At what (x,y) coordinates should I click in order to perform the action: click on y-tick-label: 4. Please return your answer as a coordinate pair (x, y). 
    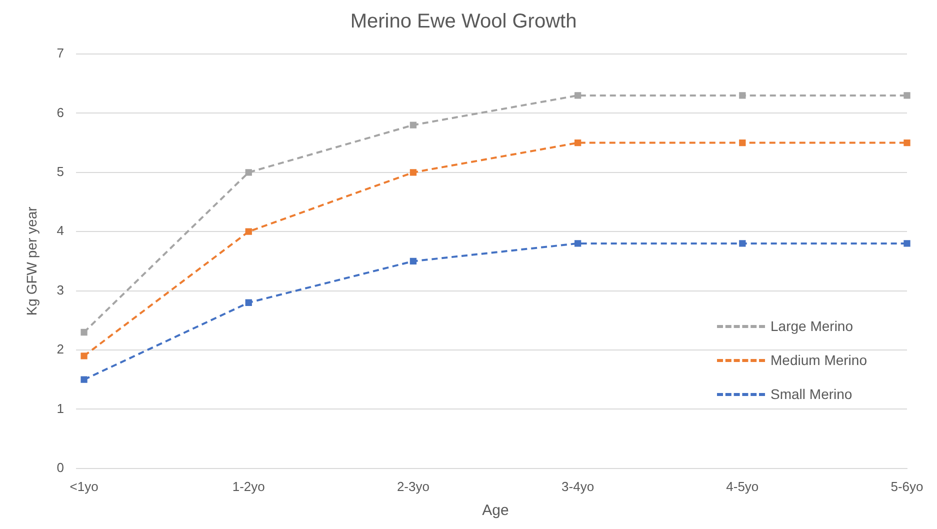
    Looking at the image, I should click on (60, 230).